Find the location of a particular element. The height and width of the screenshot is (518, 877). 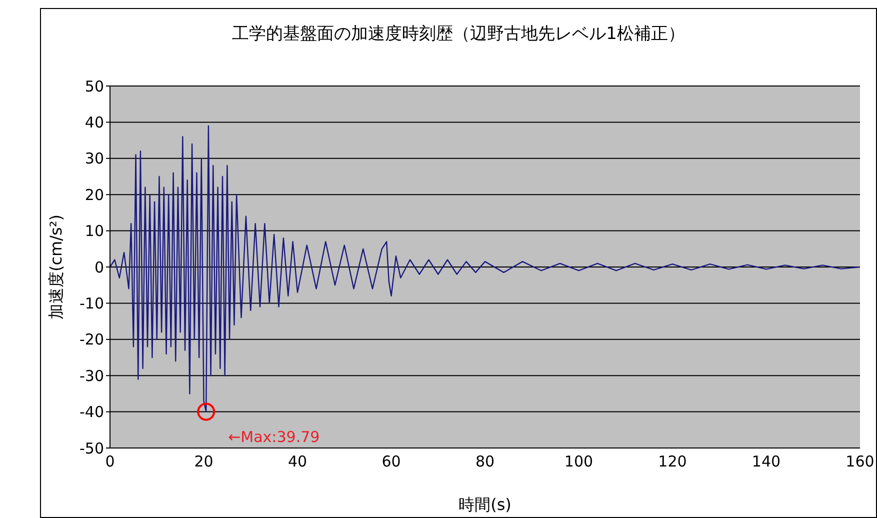

chart-title: 工学的基盤面の加速度時刻歴（辺野古地先レベル1松補正） is located at coordinates (458, 34).